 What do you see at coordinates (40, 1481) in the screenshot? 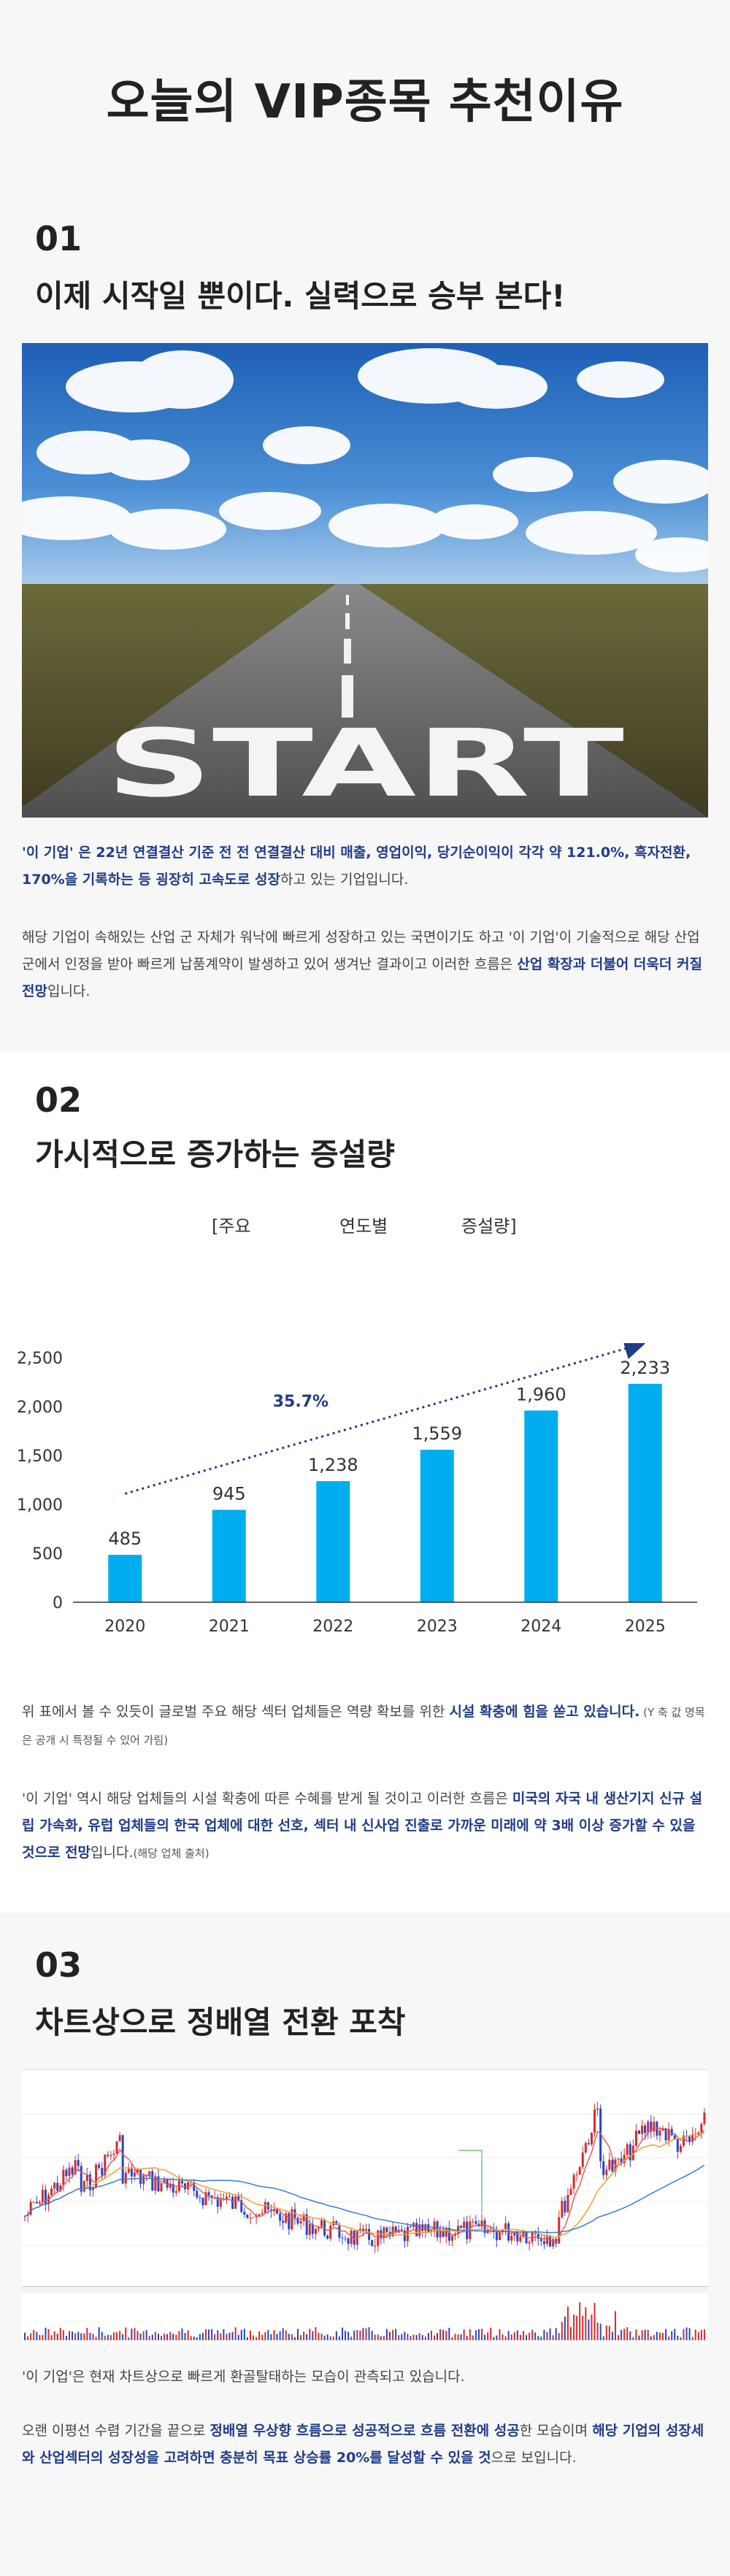
I see `y-axis: 0 500 1,000 1,500 2,000 2,500` at bounding box center [40, 1481].